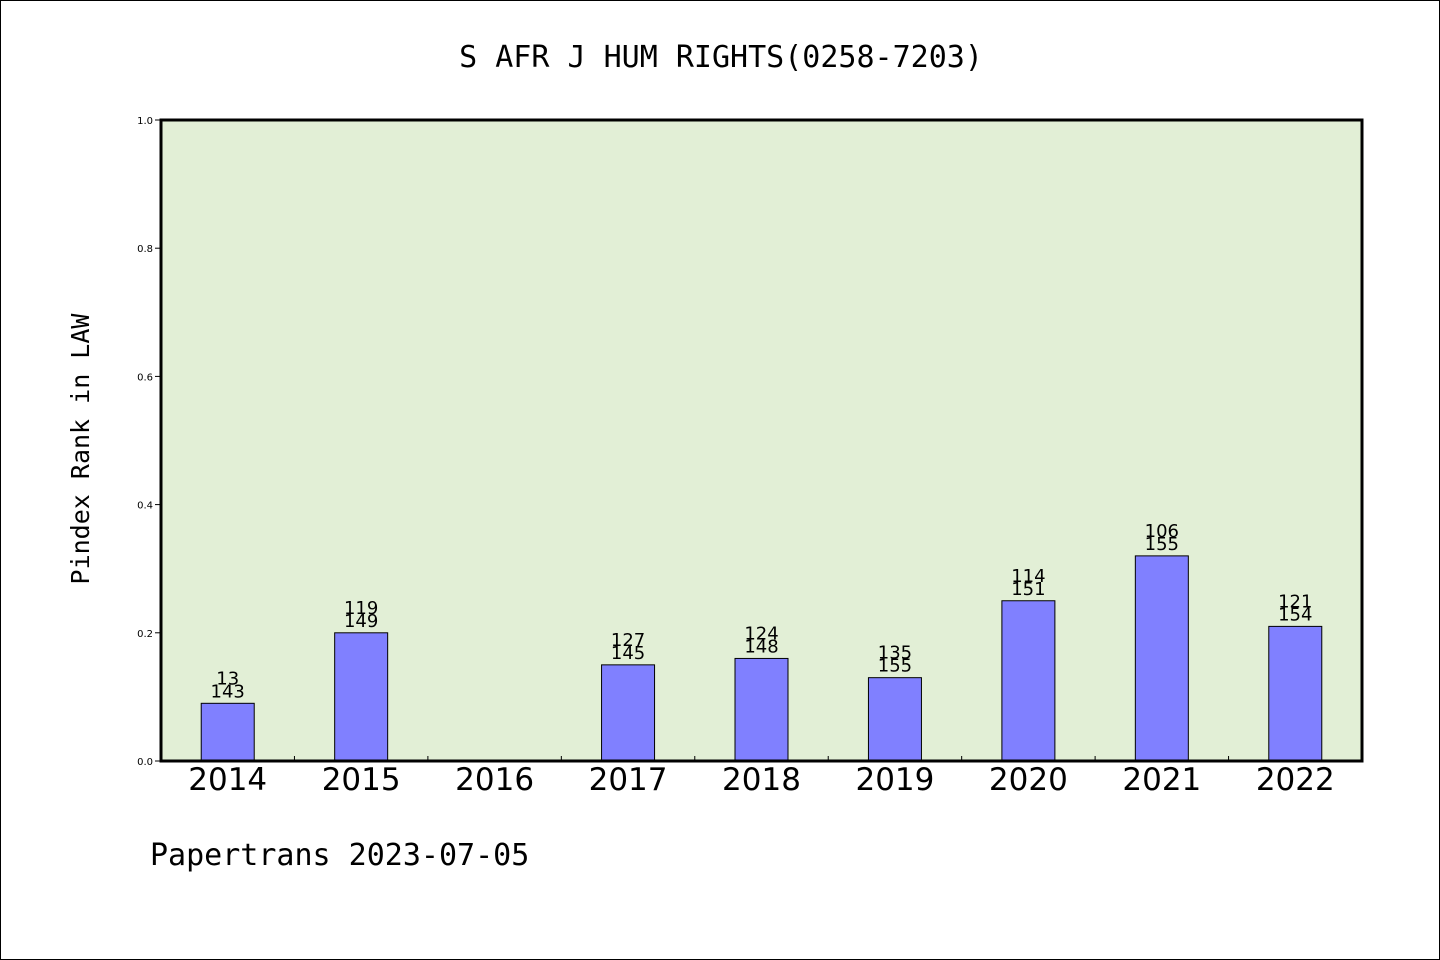 The width and height of the screenshot is (1440, 960). What do you see at coordinates (145, 762) in the screenshot?
I see `y-tick-label: 0.0` at bounding box center [145, 762].